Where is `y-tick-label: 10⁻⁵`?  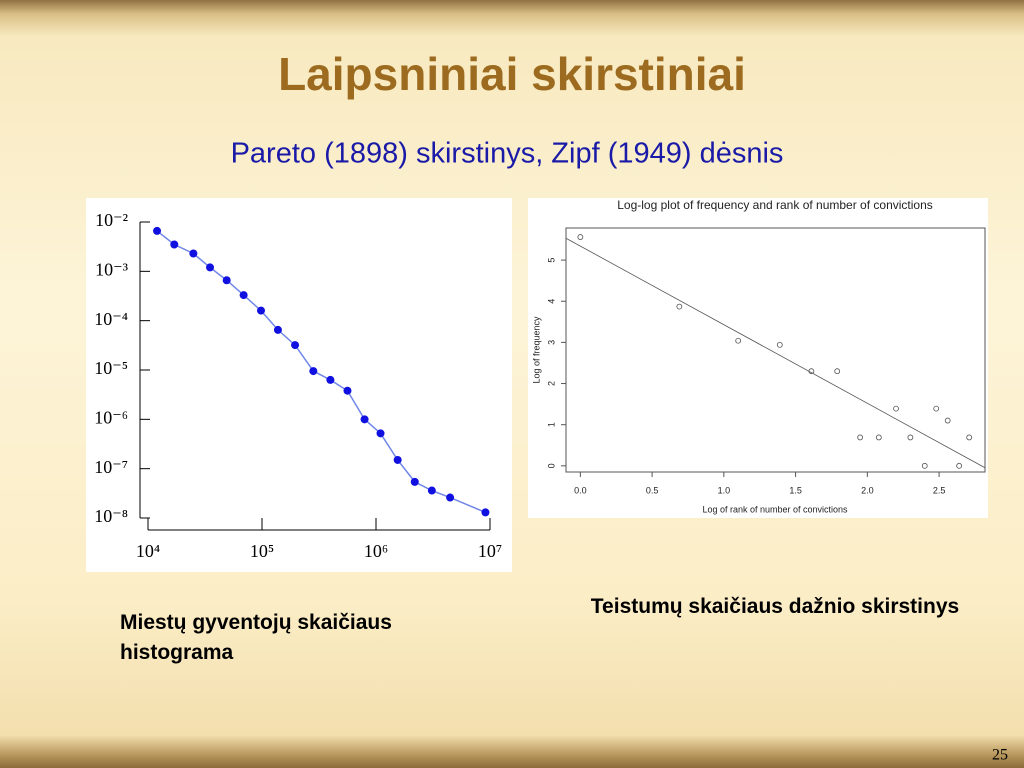 y-tick-label: 10⁻⁵ is located at coordinates (111, 368).